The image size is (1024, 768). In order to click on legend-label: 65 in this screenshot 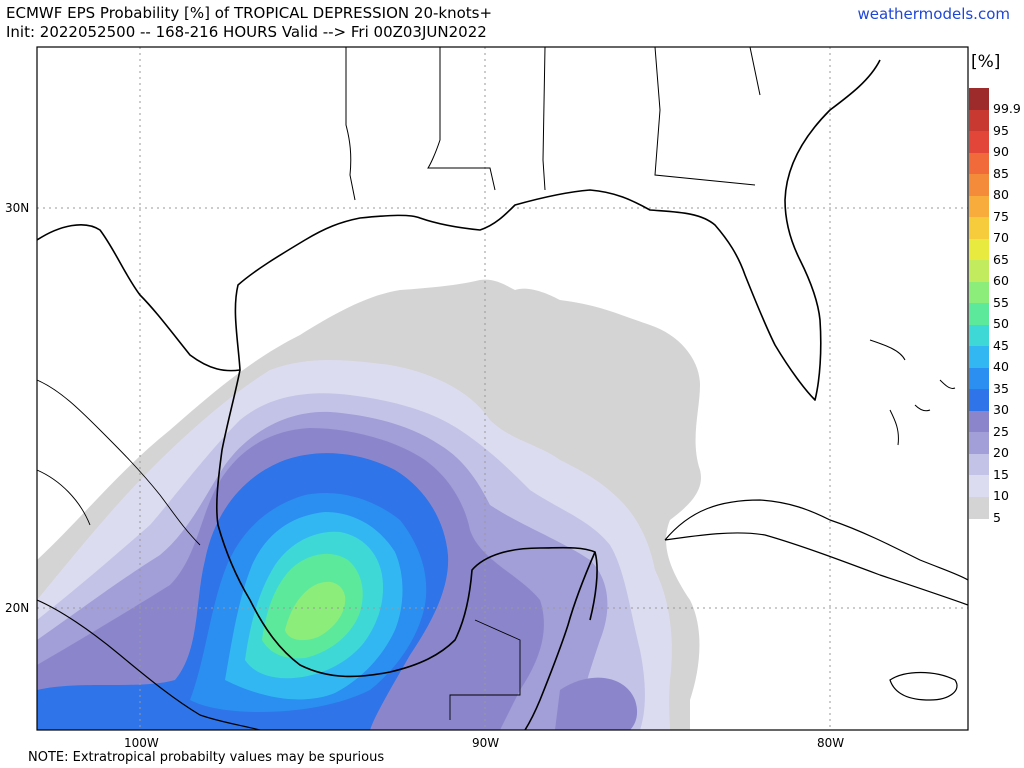, I will do `click(1001, 259)`.